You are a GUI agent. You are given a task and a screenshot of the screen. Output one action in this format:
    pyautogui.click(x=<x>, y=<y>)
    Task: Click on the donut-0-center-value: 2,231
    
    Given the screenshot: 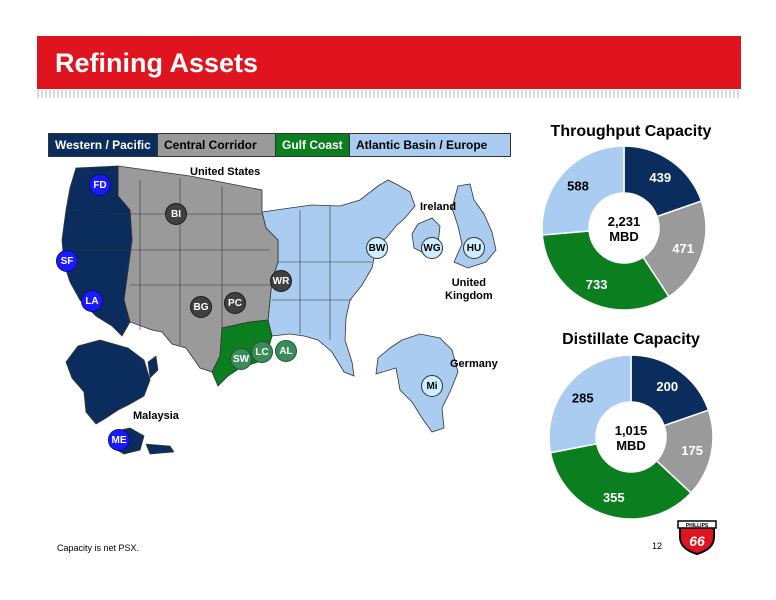 What is the action you would take?
    pyautogui.click(x=624, y=221)
    